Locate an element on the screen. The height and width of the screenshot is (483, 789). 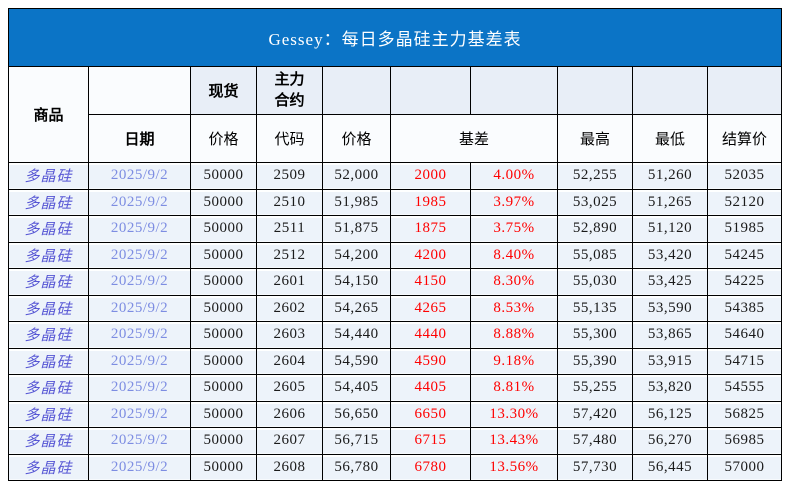
basis-value-cell: 4590 is located at coordinates (430, 361).